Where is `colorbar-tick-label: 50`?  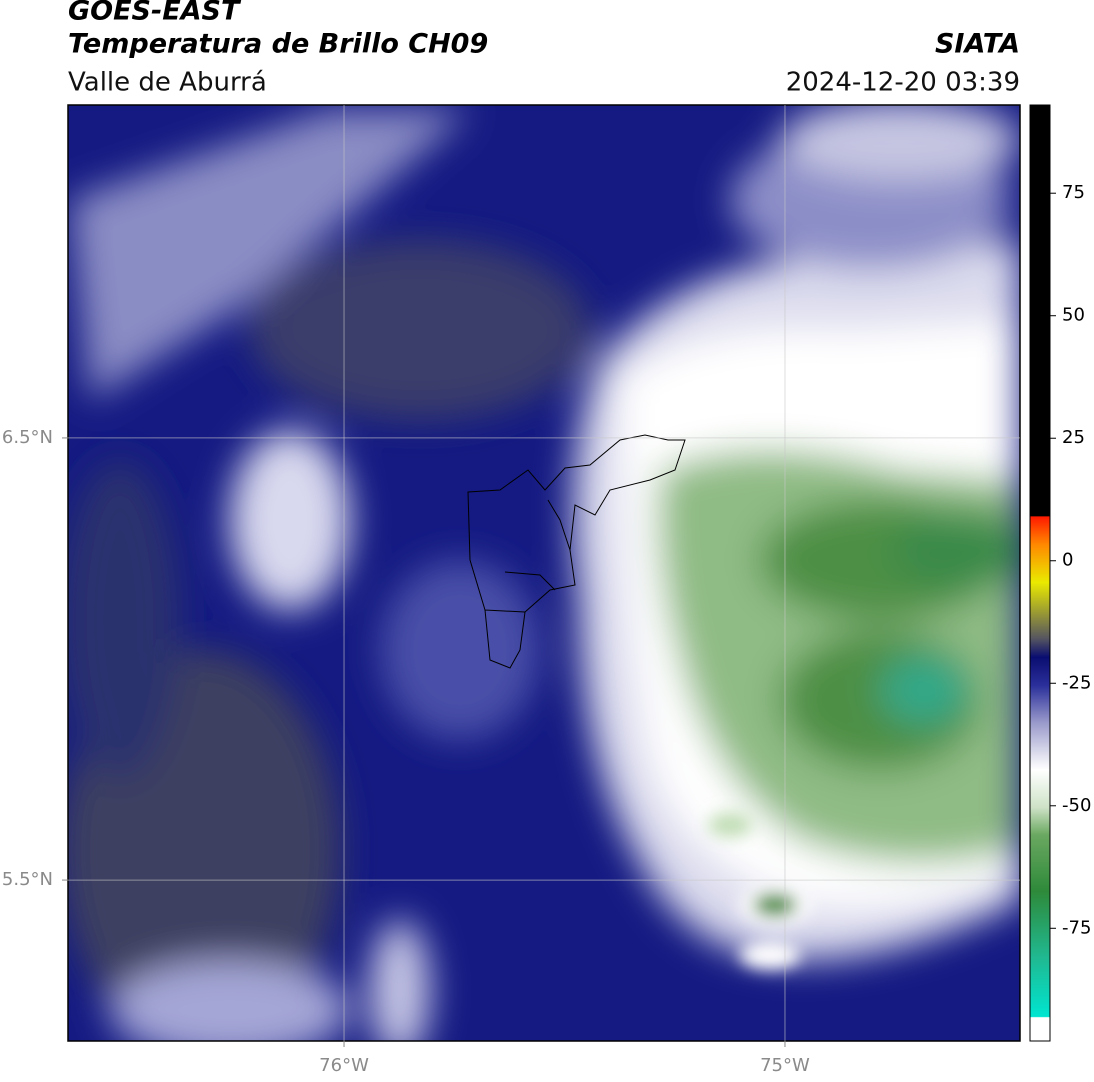 colorbar-tick-label: 50 is located at coordinates (1073, 315).